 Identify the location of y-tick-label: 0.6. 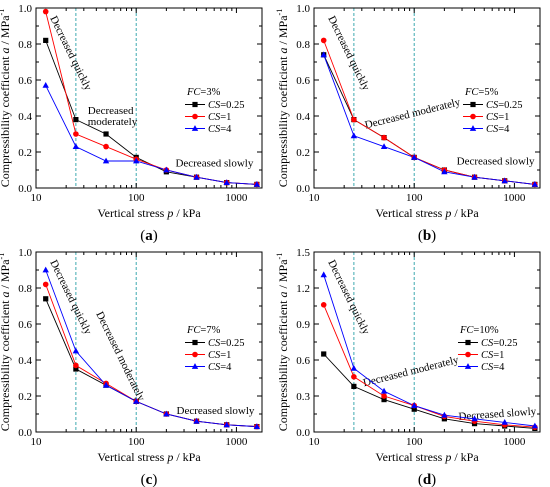
(303, 361).